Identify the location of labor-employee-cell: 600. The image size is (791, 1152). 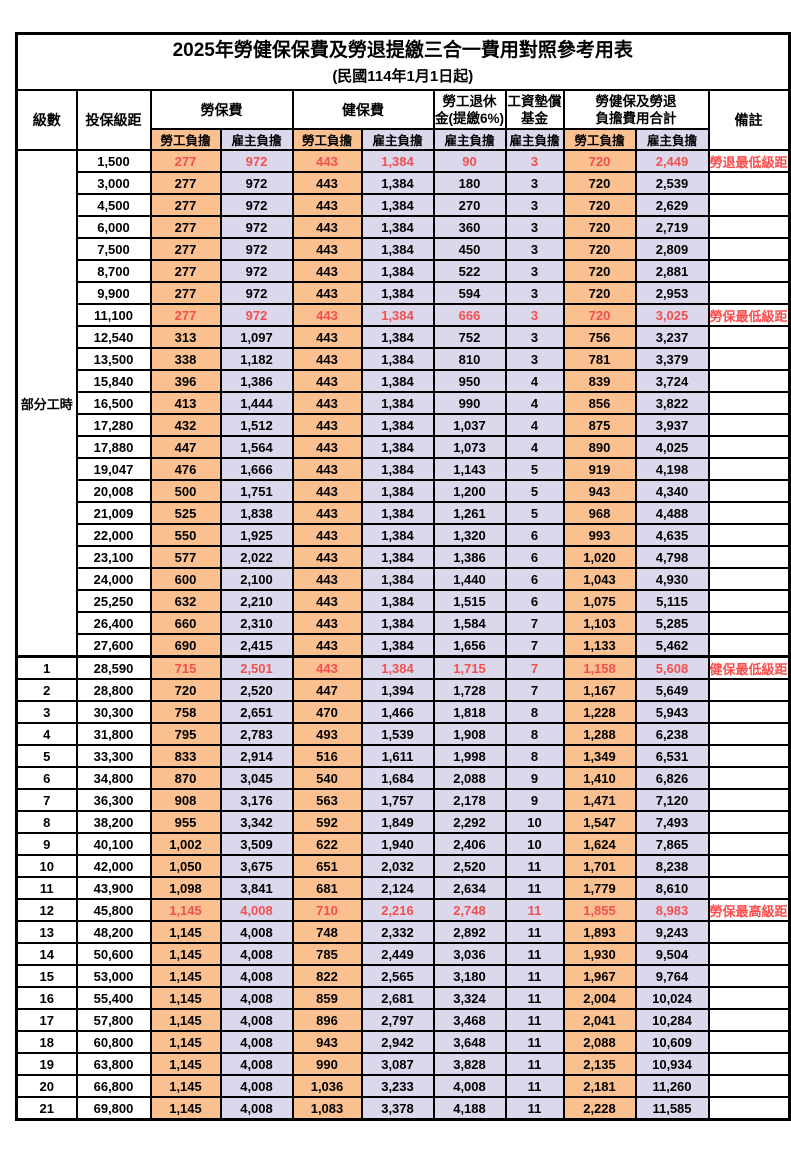
(185, 579).